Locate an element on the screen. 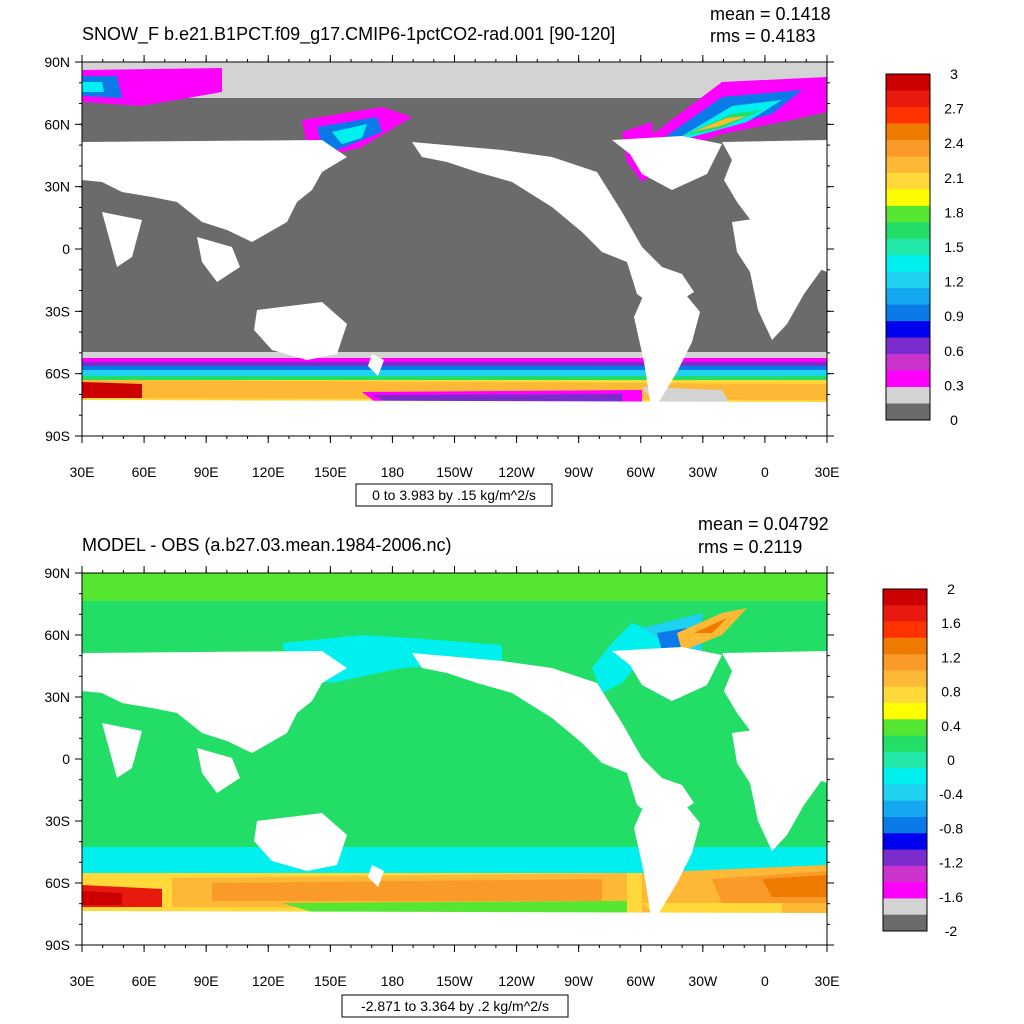 Image resolution: width=1024 pixels, height=1024 pixels. colorbar-label: 2.7 is located at coordinates (954, 109).